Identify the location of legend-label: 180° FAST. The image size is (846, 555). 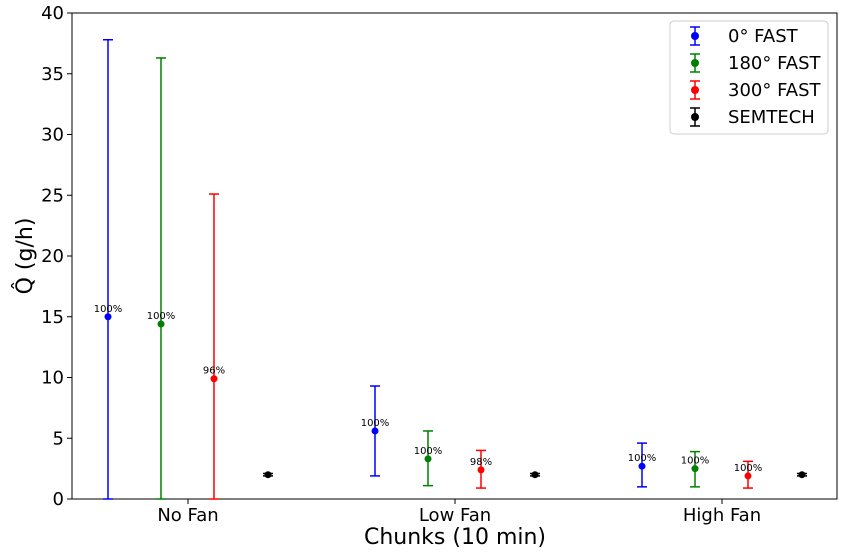
(775, 63).